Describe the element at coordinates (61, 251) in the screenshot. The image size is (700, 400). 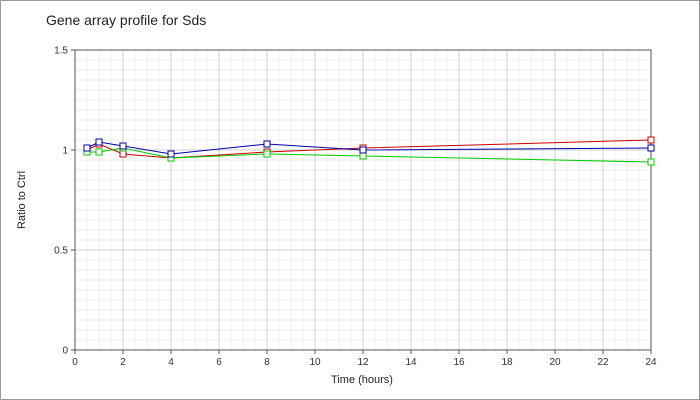
I see `y-tick-label: 0.5` at that location.